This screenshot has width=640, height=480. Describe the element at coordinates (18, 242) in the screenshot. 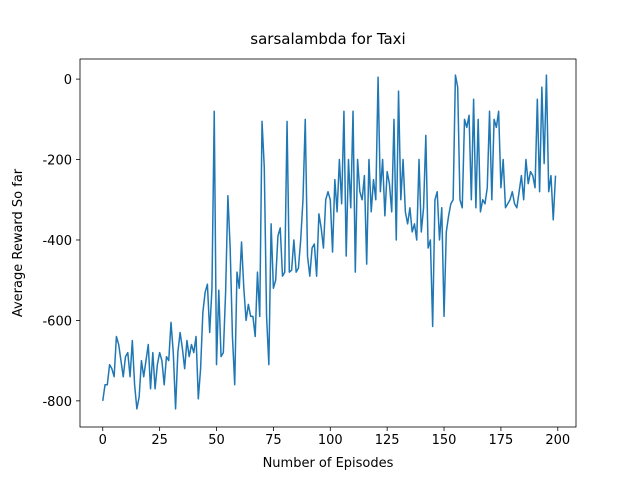

I see `y-axis-label: Average Reward So far` at that location.